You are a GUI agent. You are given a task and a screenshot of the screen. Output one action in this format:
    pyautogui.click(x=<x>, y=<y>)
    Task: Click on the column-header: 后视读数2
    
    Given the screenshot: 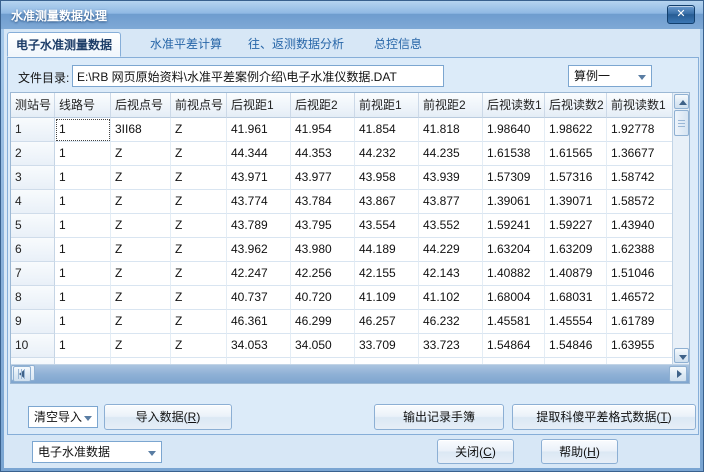 What is the action you would take?
    pyautogui.click(x=576, y=105)
    